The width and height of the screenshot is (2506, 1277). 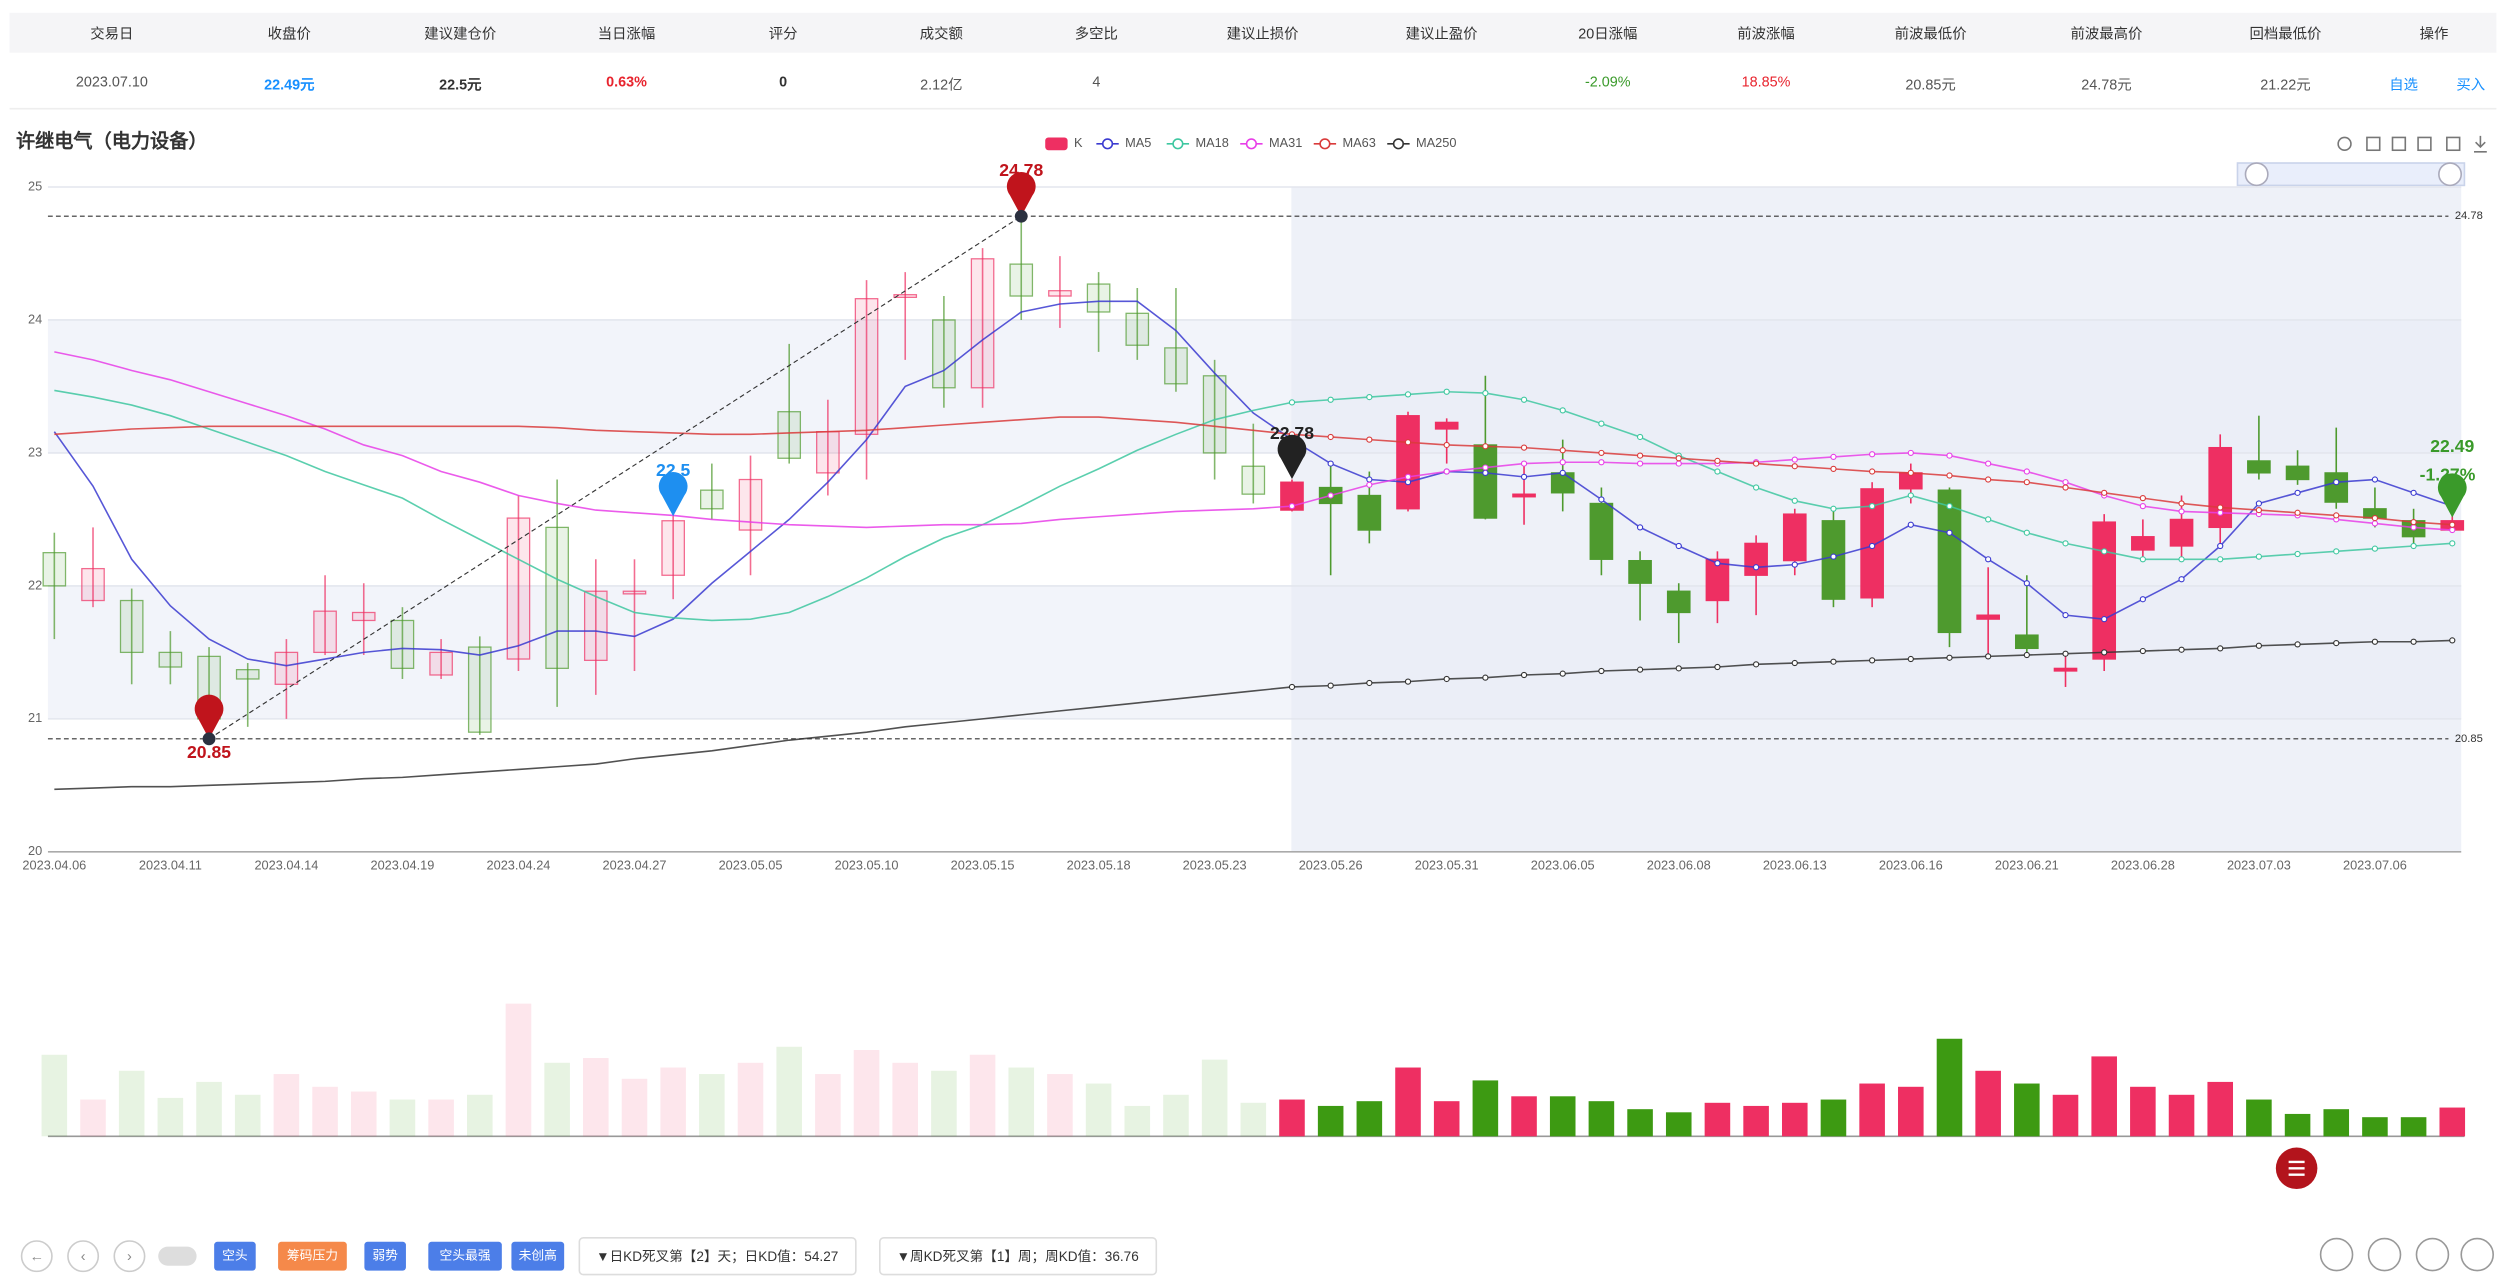 I want to click on up-button, so click(x=2432, y=1254).